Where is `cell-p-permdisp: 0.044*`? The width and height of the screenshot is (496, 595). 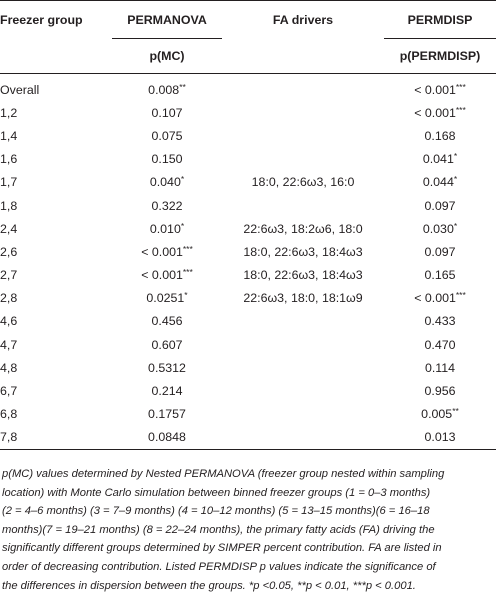 cell-p-permdisp: 0.044* is located at coordinates (440, 182).